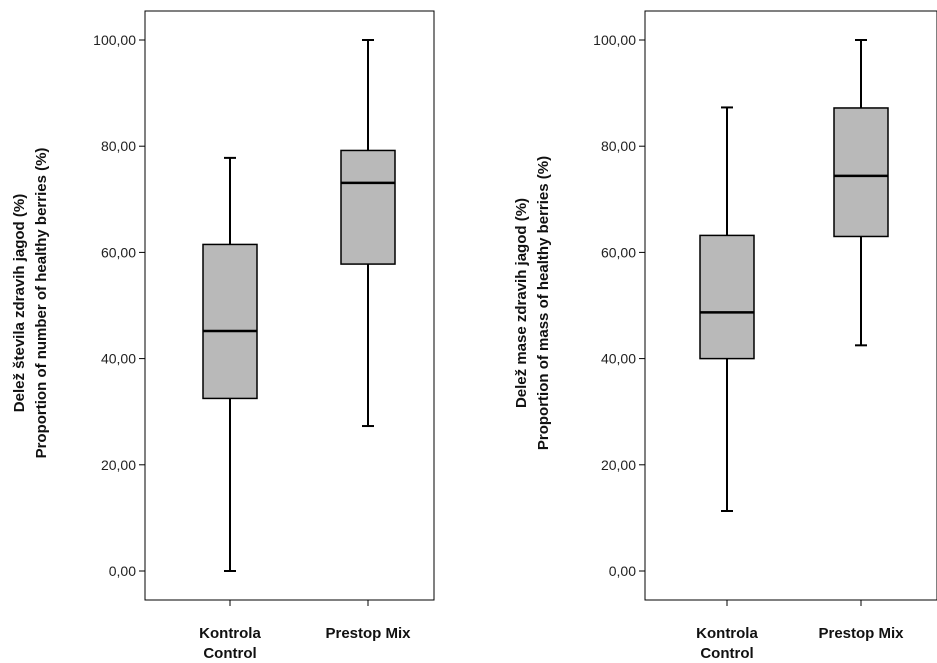 This screenshot has height=663, width=937. What do you see at coordinates (521, 303) in the screenshot?
I see `y-axis-label: Delež mase zdravih jagod (%)` at bounding box center [521, 303].